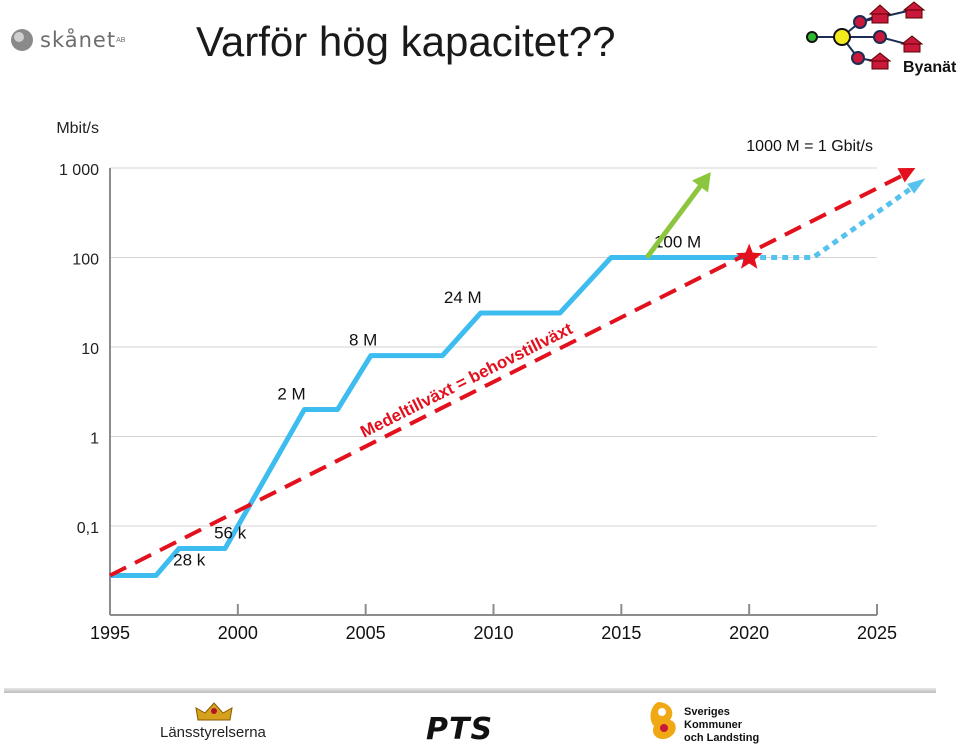  Describe the element at coordinates (213, 732) in the screenshot. I see `lansstyrelserna-text: Länsstyrelserna` at that location.